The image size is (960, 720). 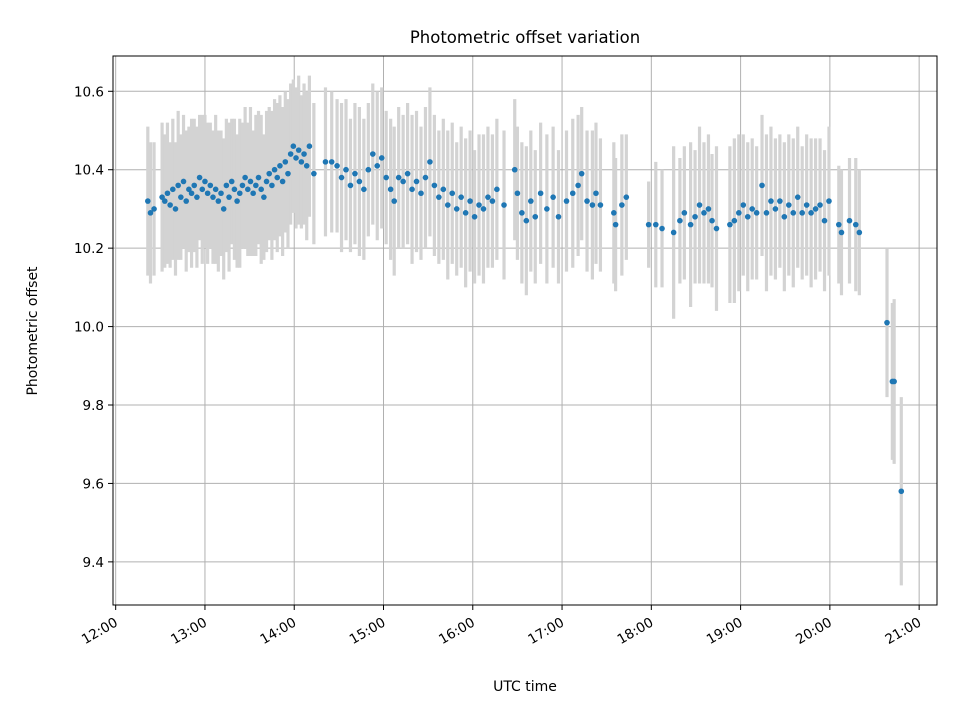 What do you see at coordinates (525, 687) in the screenshot?
I see `x-axis-label: UTC time` at bounding box center [525, 687].